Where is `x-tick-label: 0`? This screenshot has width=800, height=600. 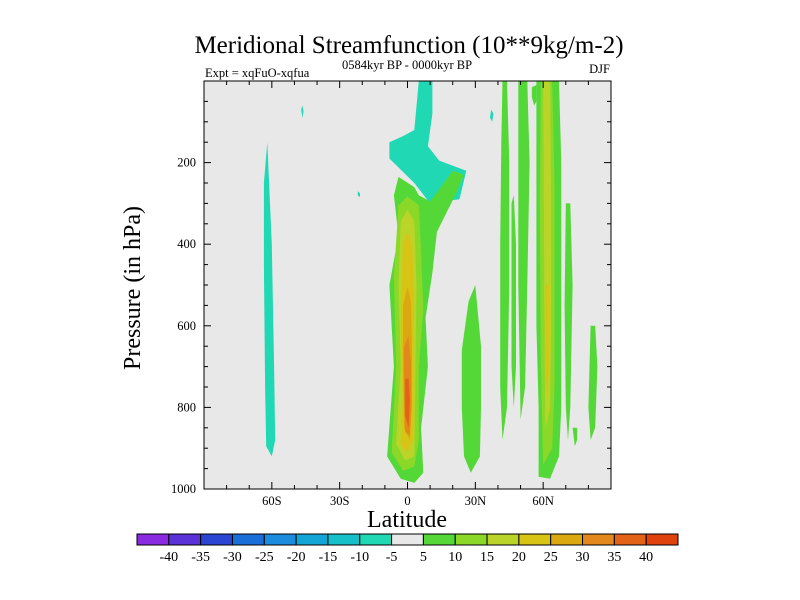 x-tick-label: 0 is located at coordinates (407, 501).